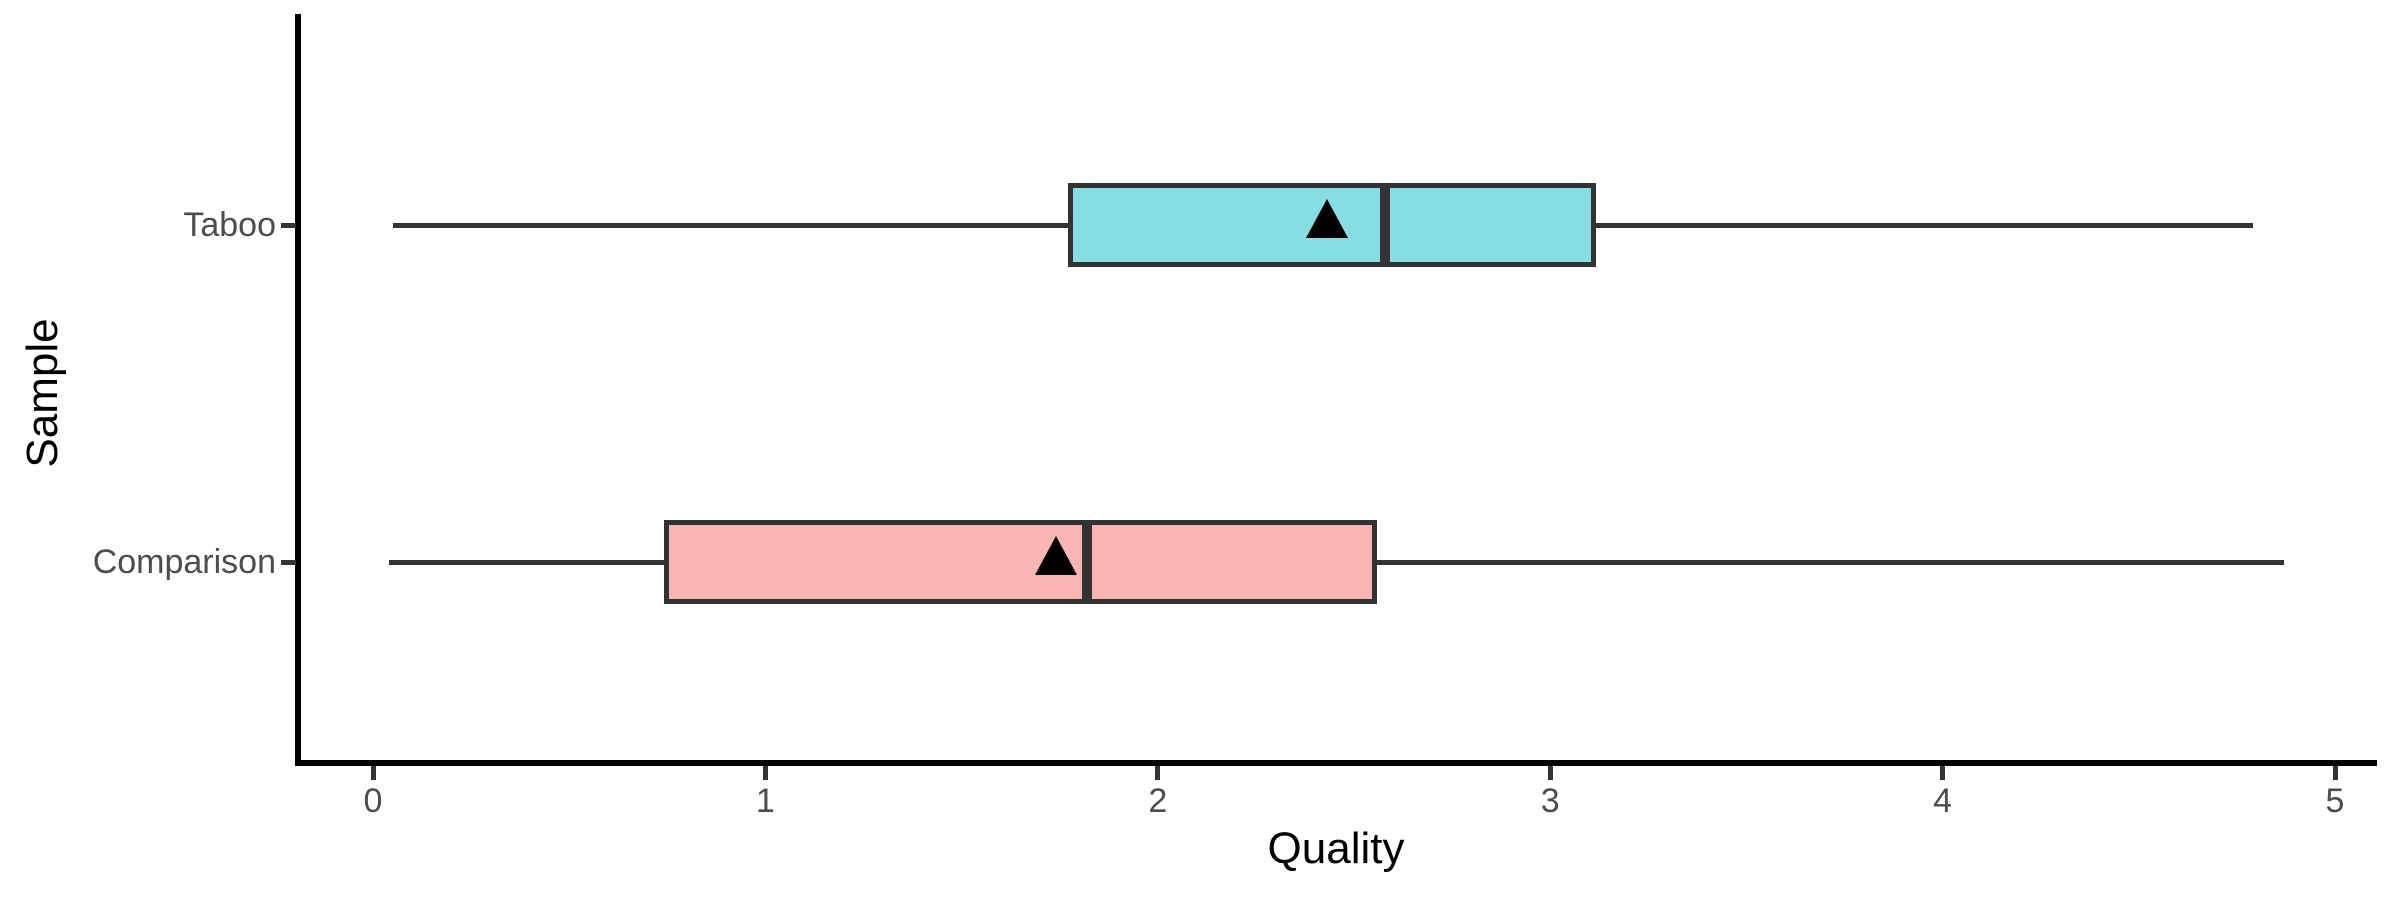 The width and height of the screenshot is (2400, 900). Describe the element at coordinates (229, 225) in the screenshot. I see `y-tick-label-taboo: Taboo` at that location.